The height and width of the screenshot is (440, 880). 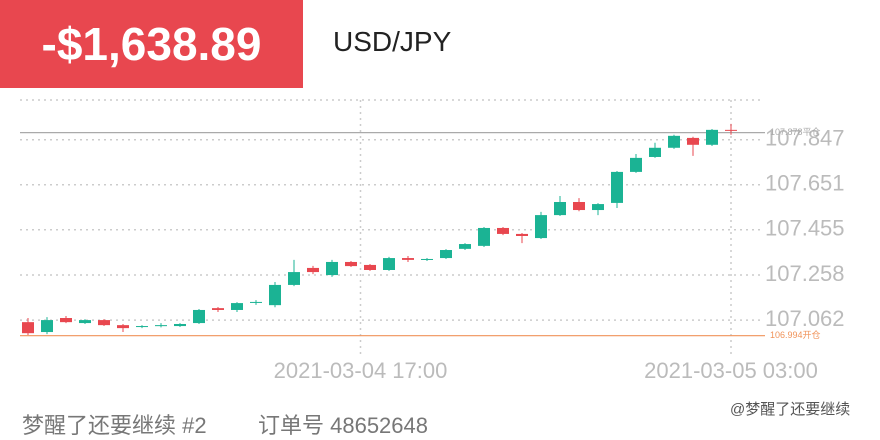 What do you see at coordinates (805, 183) in the screenshot?
I see `y-tick-label: 107.651` at bounding box center [805, 183].